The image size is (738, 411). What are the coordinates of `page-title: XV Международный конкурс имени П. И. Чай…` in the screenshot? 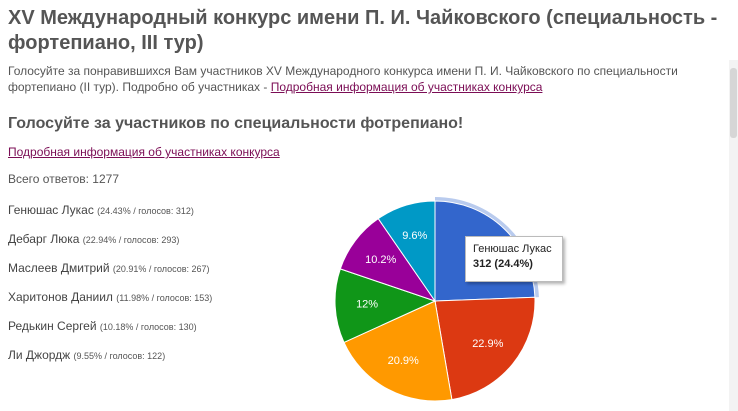 It's located at (363, 30).